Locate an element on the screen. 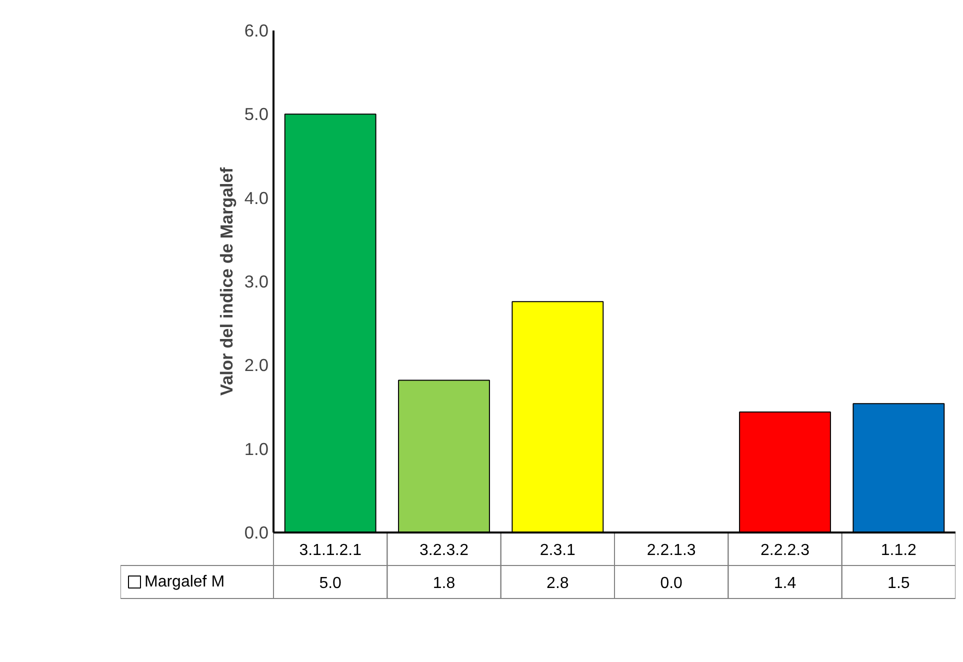 This screenshot has height=662, width=963. y-tick-label: 0.0 is located at coordinates (256, 532).